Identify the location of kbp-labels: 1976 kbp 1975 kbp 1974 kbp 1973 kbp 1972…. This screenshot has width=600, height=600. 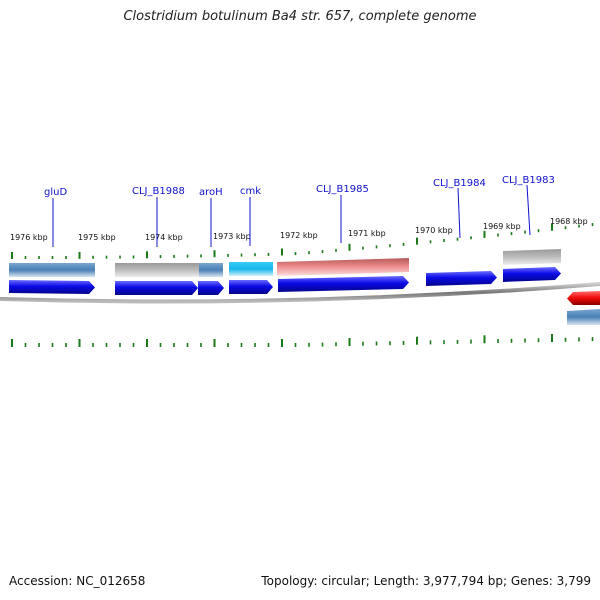
(299, 229).